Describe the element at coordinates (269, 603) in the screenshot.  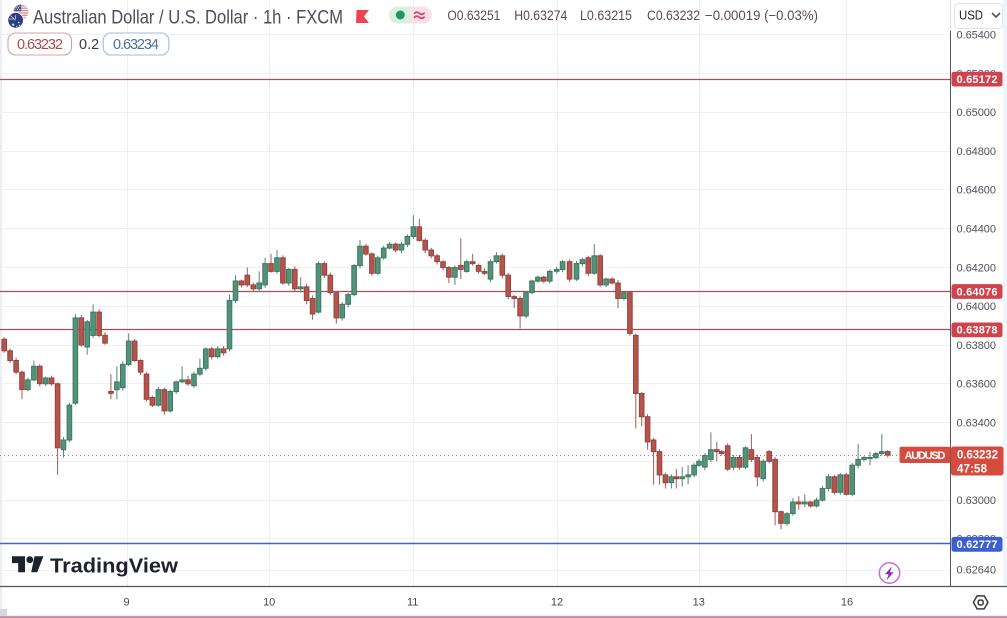
I see `svg-text: 10` at that location.